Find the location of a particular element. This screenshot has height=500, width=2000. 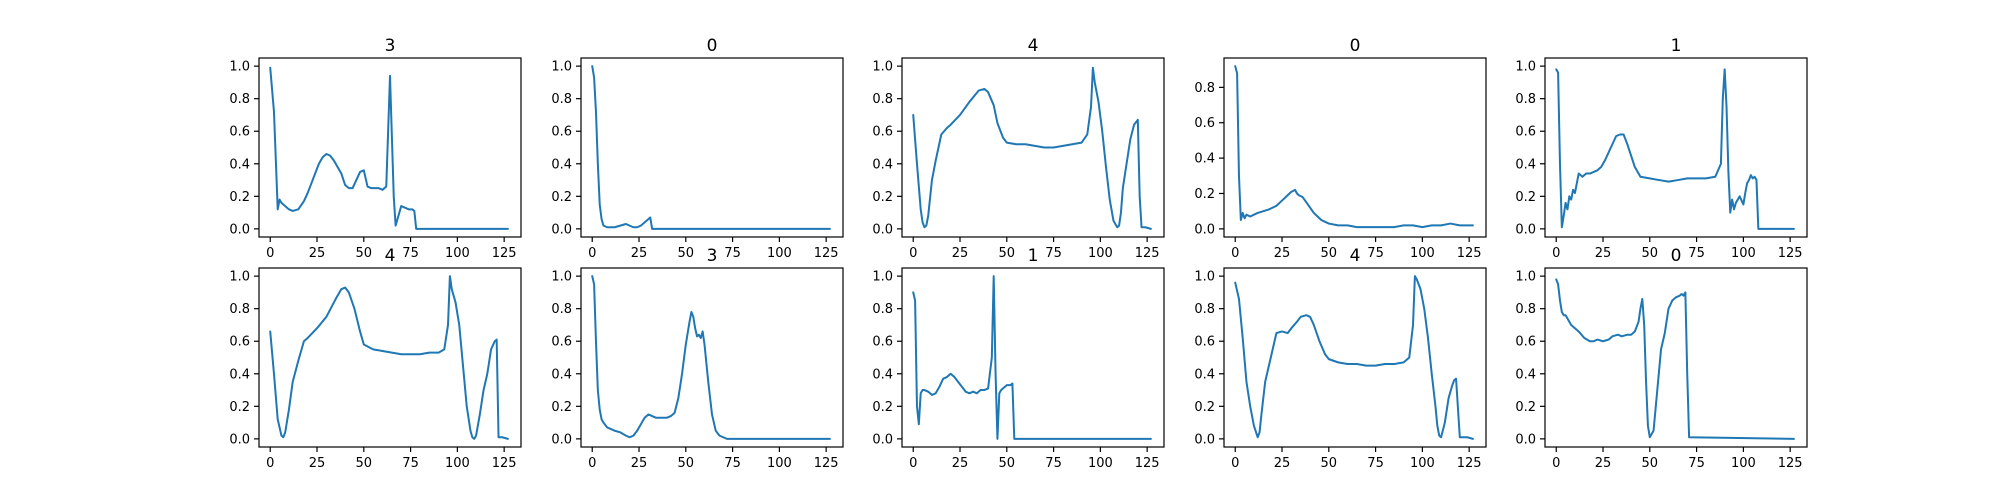

panel-6: 0 25 50 75 100 125 0.0 0.2 0.4 0.6 0.8 1.0 4 is located at coordinates (375, 358).